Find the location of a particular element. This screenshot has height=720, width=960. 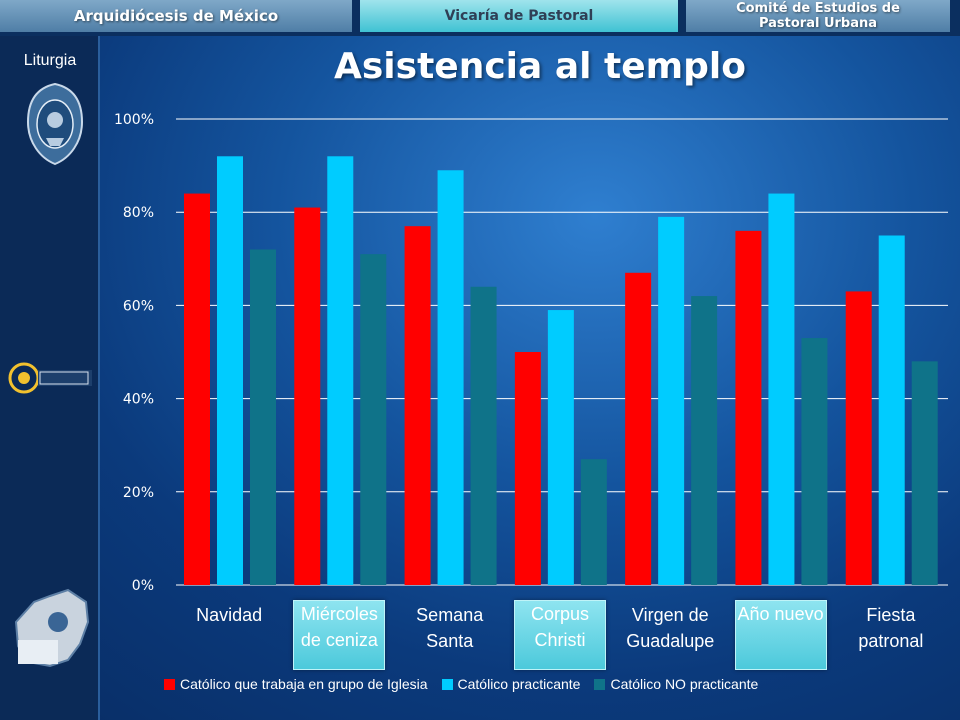

consejo-pastoral-logo-icon is located at coordinates (52, 628).